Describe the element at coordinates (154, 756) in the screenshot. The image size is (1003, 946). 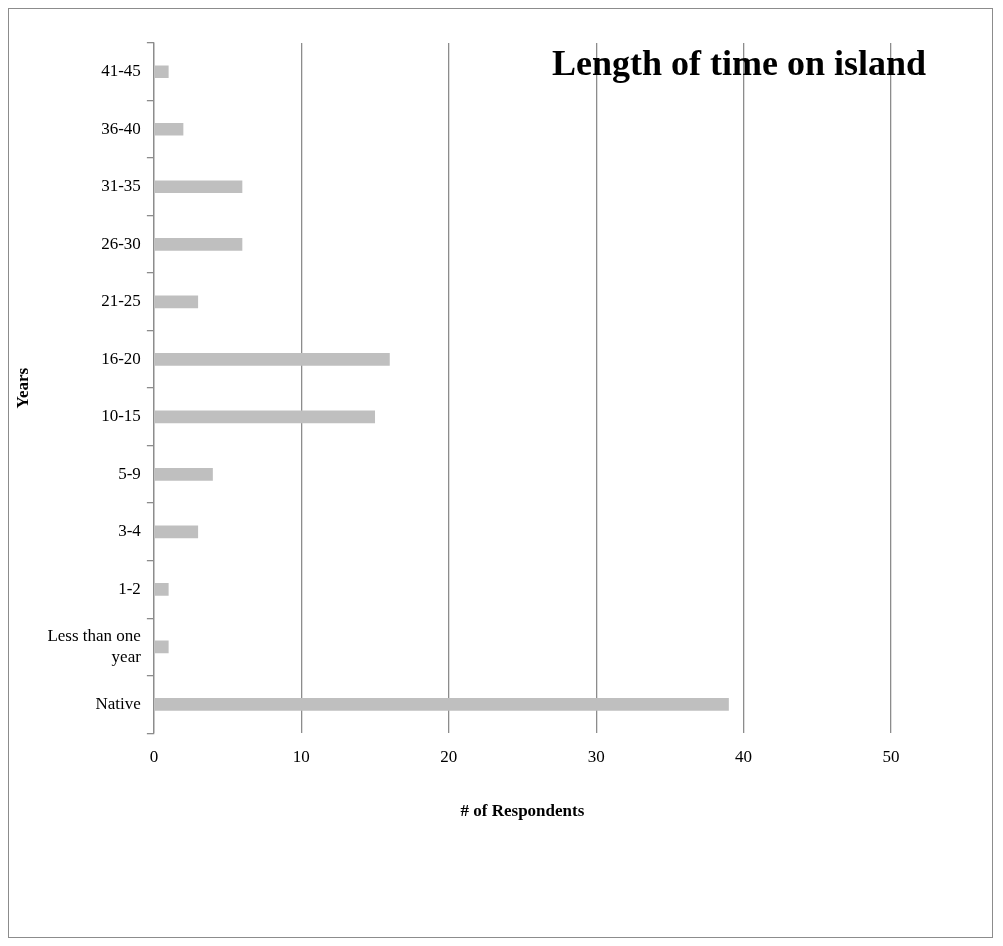
I see `x-tick-label: 0` at that location.